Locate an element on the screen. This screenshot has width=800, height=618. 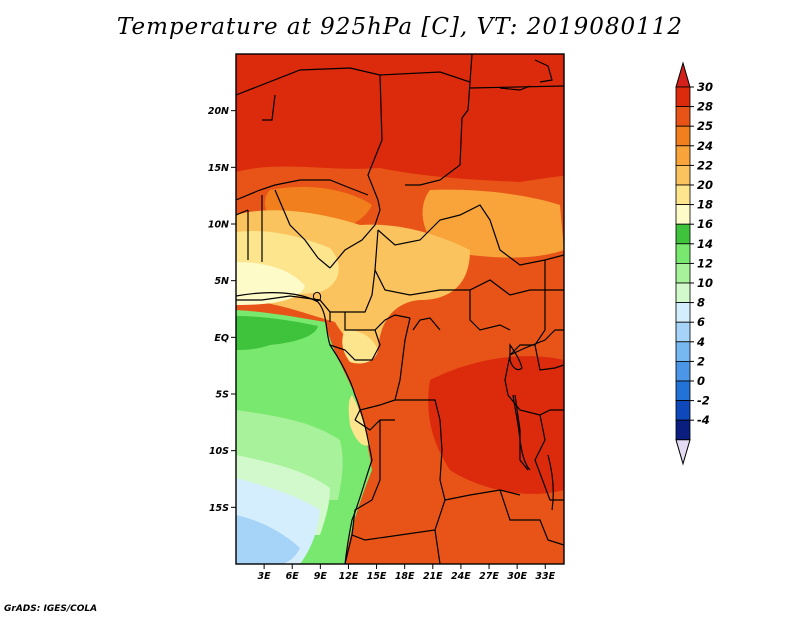
lat-tick-label: 10S is located at coordinates (219, 451).